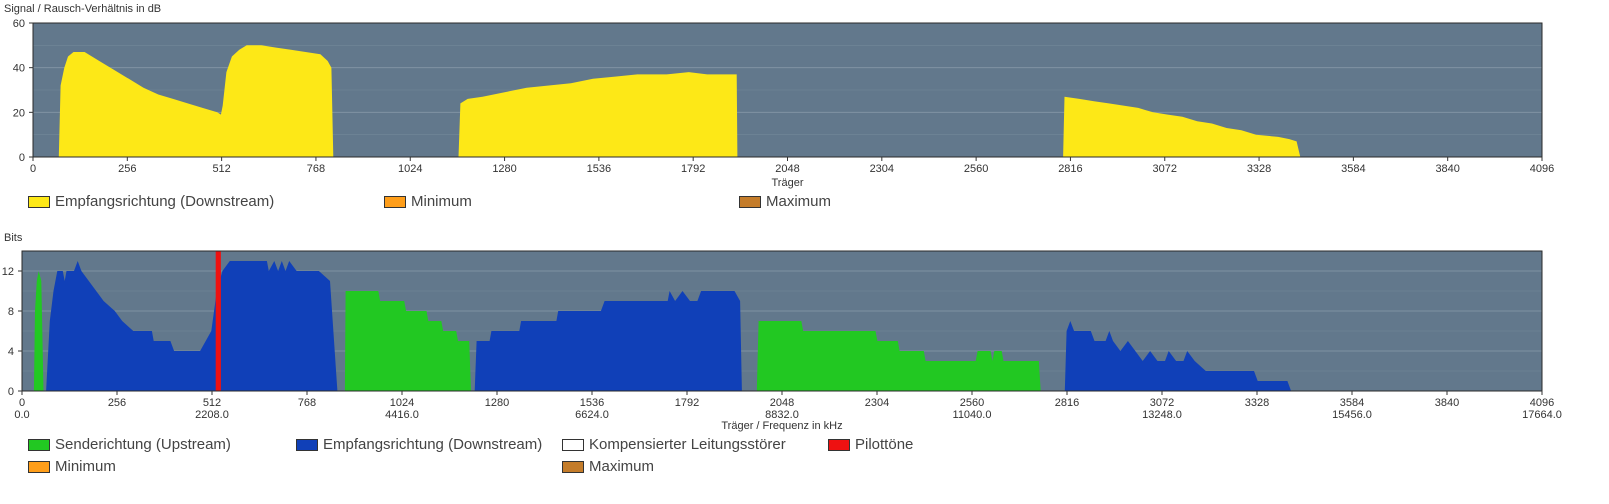 This screenshot has width=1609, height=504. I want to click on bits-legend-label: Minimum, so click(85, 466).